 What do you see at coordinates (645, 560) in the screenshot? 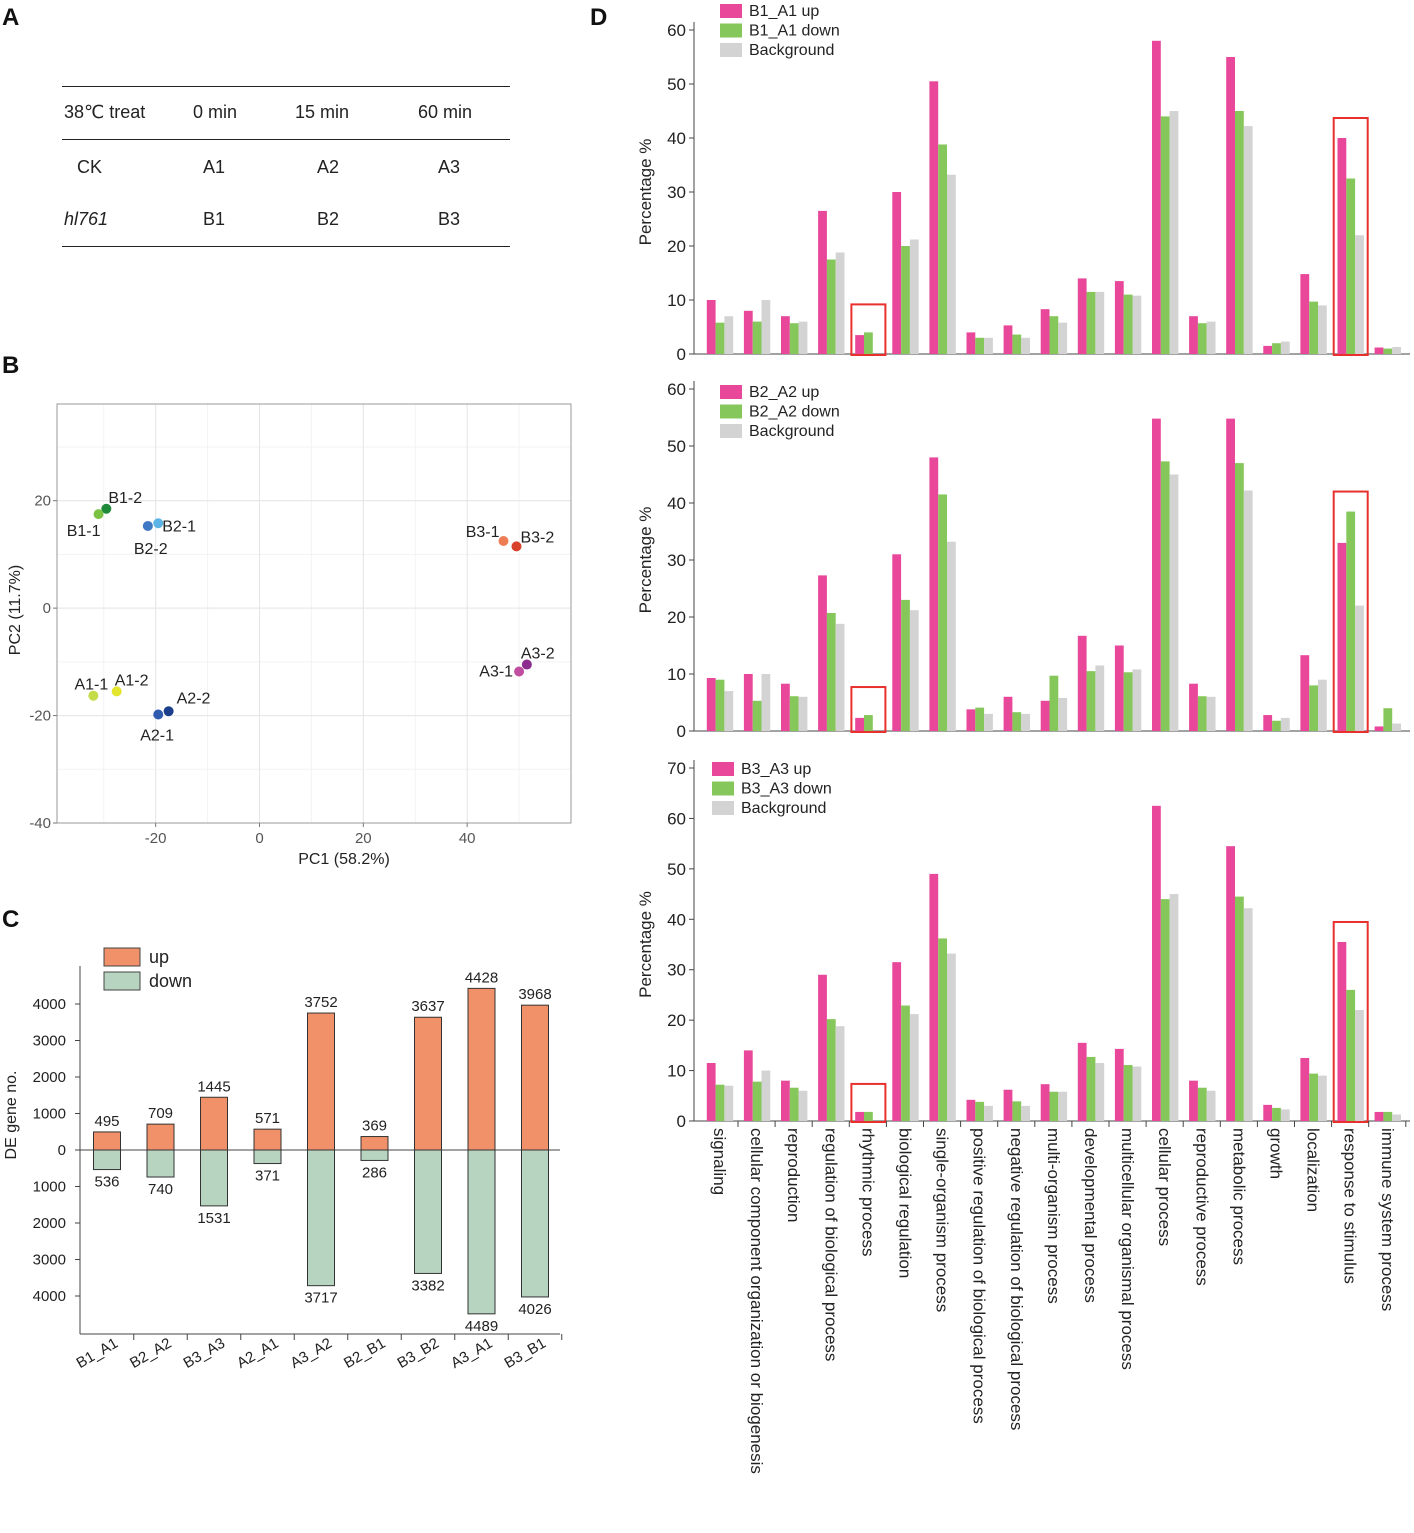
I see `go-y-axis-label: Percentage %` at bounding box center [645, 560].